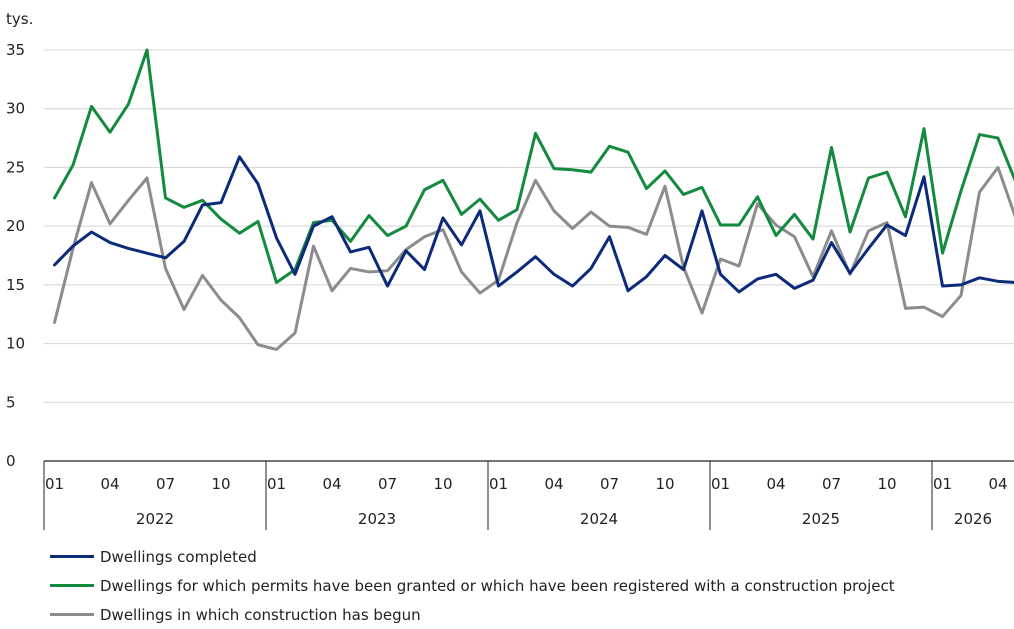 This screenshot has height=629, width=1014. Describe the element at coordinates (599, 519) in the screenshot. I see `x-year-label: 2024` at that location.